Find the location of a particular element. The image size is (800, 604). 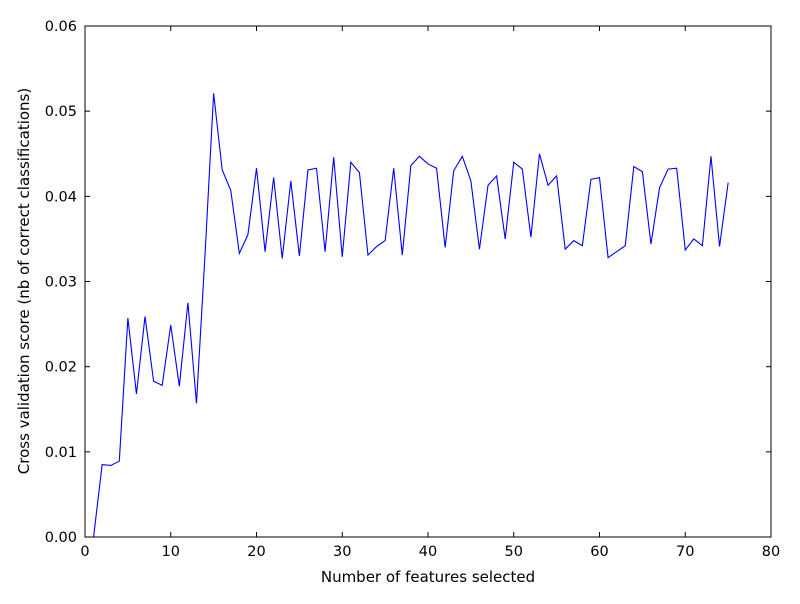

y-tick-label: 0.01 is located at coordinates (61, 453).